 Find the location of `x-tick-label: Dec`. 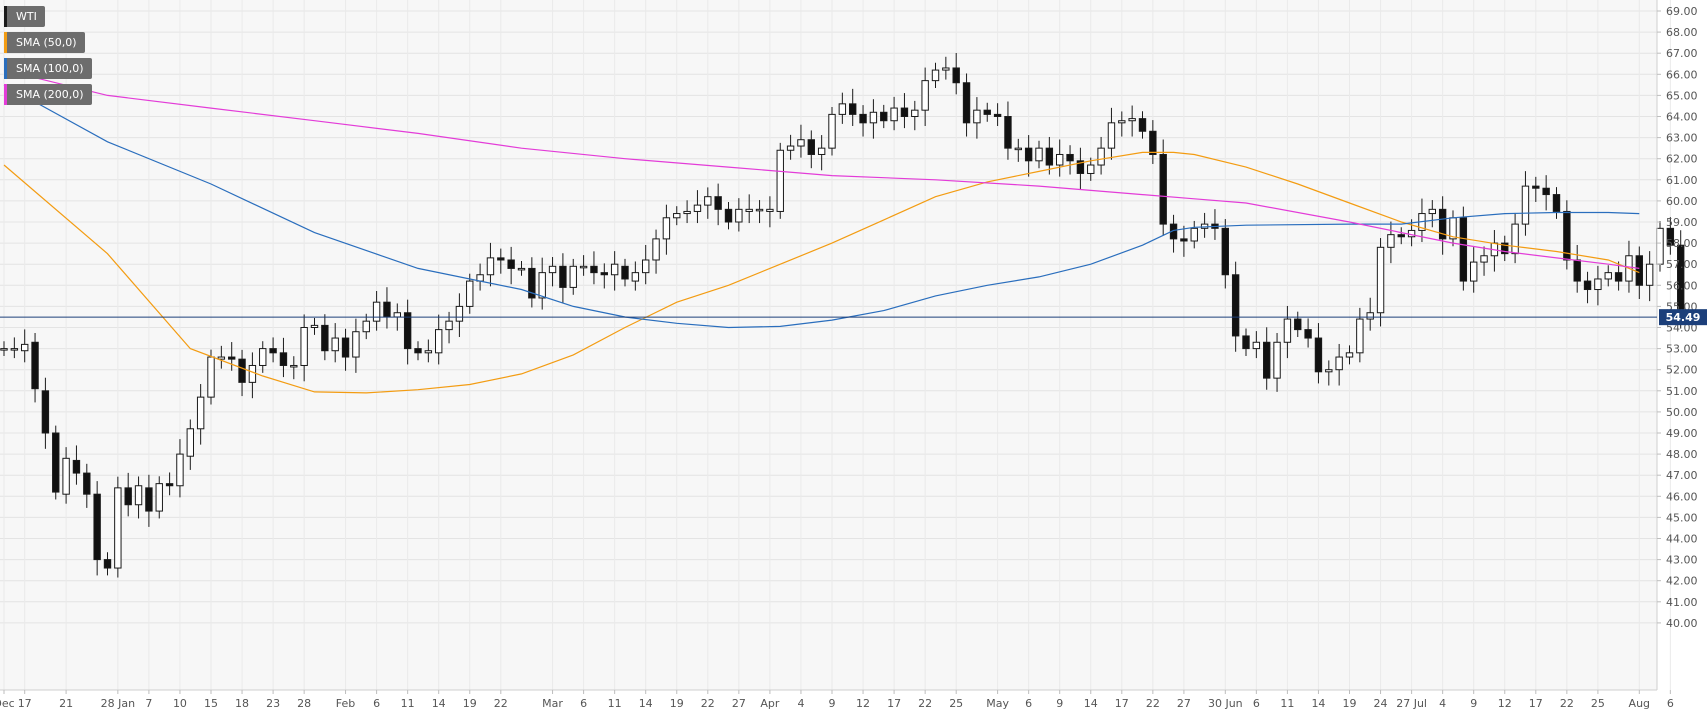

x-tick-label: Dec is located at coordinates (7, 703).